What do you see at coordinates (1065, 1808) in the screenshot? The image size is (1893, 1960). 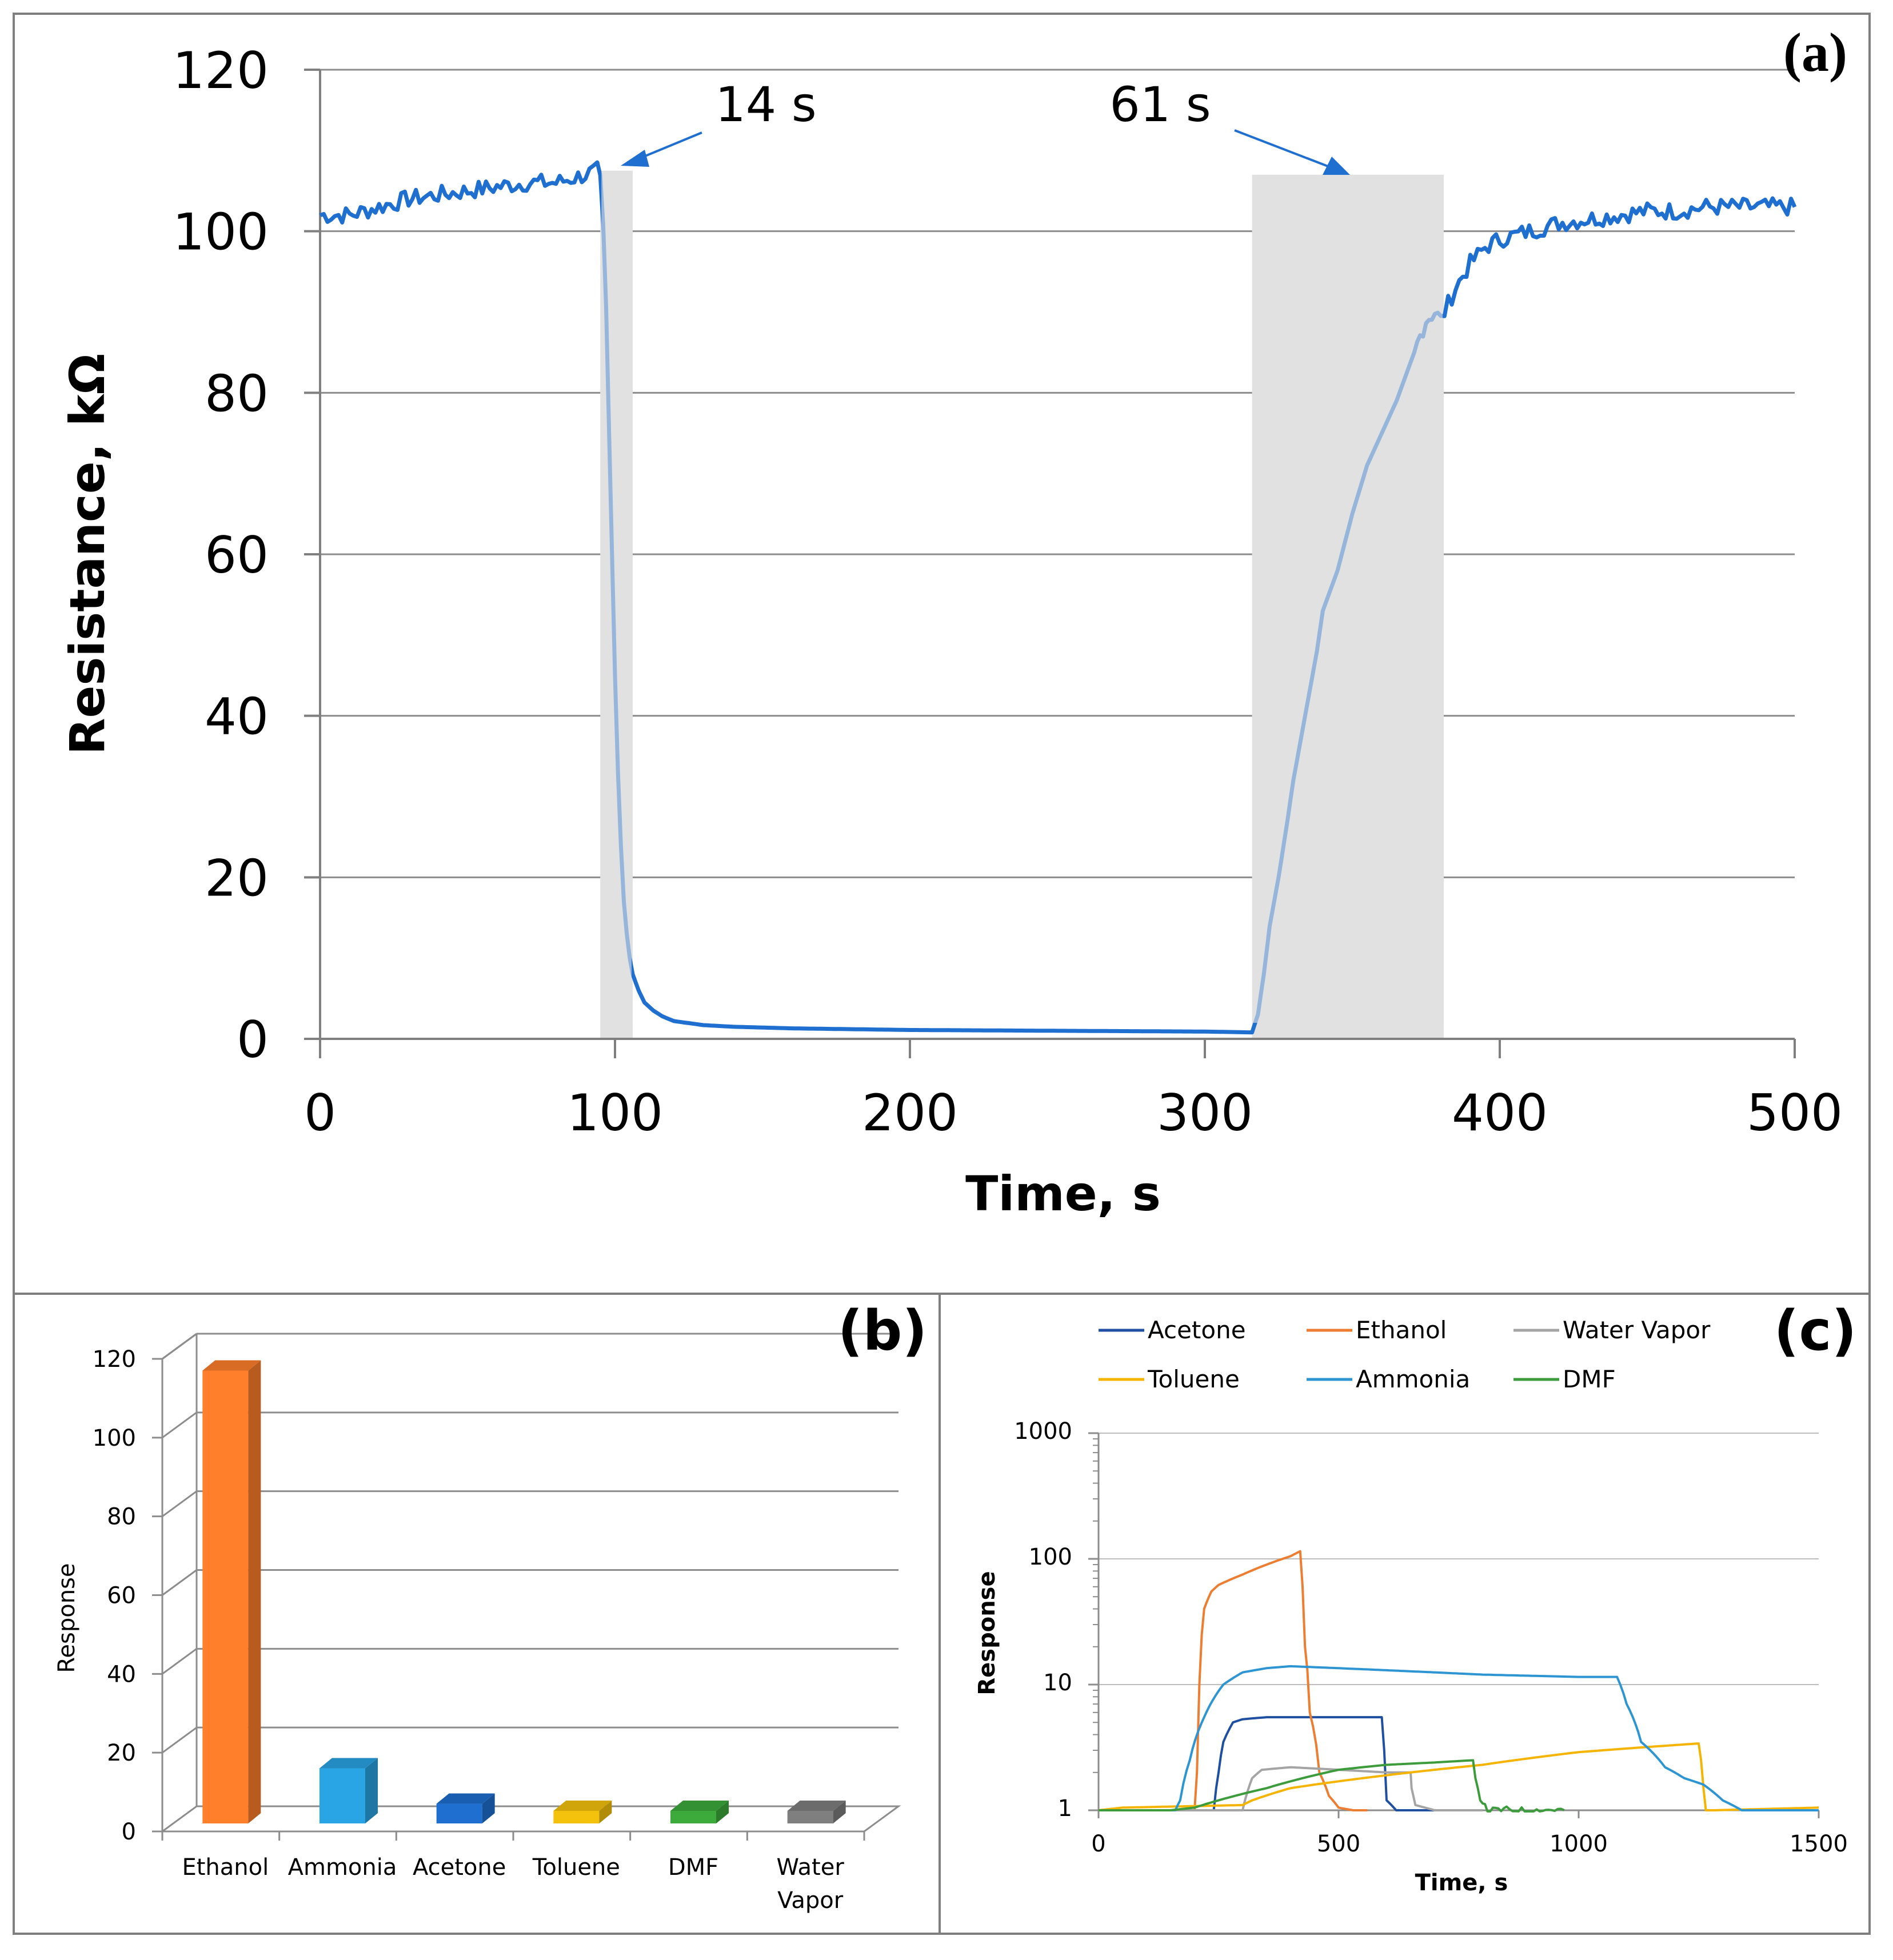 I see `y-tick-label: 1` at bounding box center [1065, 1808].